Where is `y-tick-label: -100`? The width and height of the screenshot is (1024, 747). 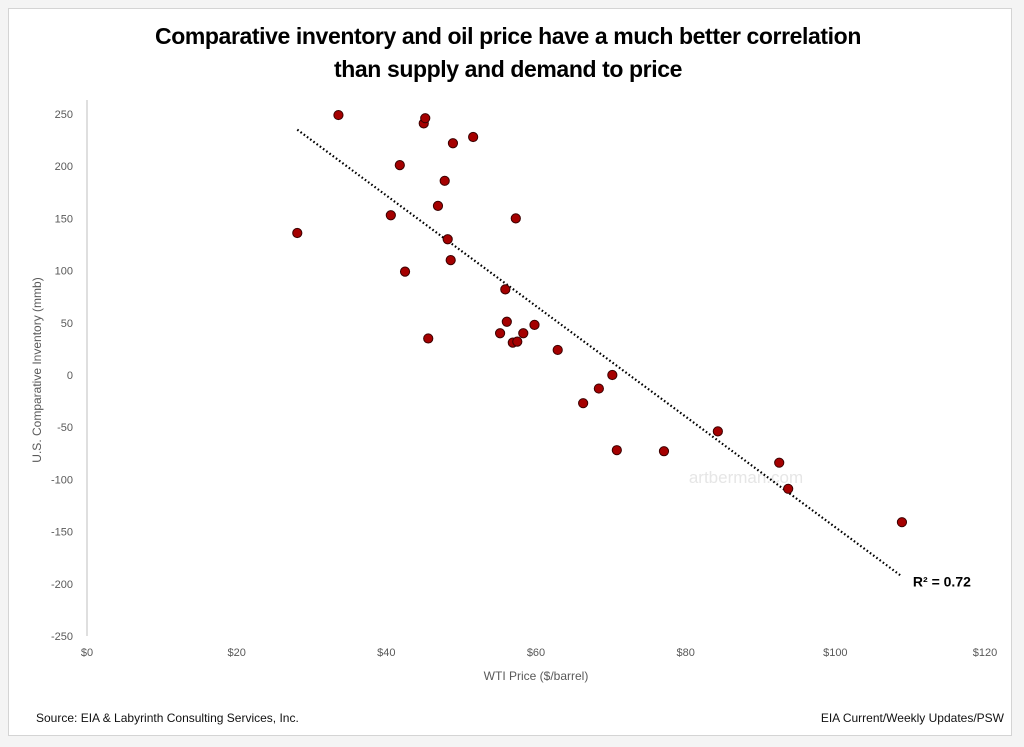
y-tick-label: -100 is located at coordinates (62, 480).